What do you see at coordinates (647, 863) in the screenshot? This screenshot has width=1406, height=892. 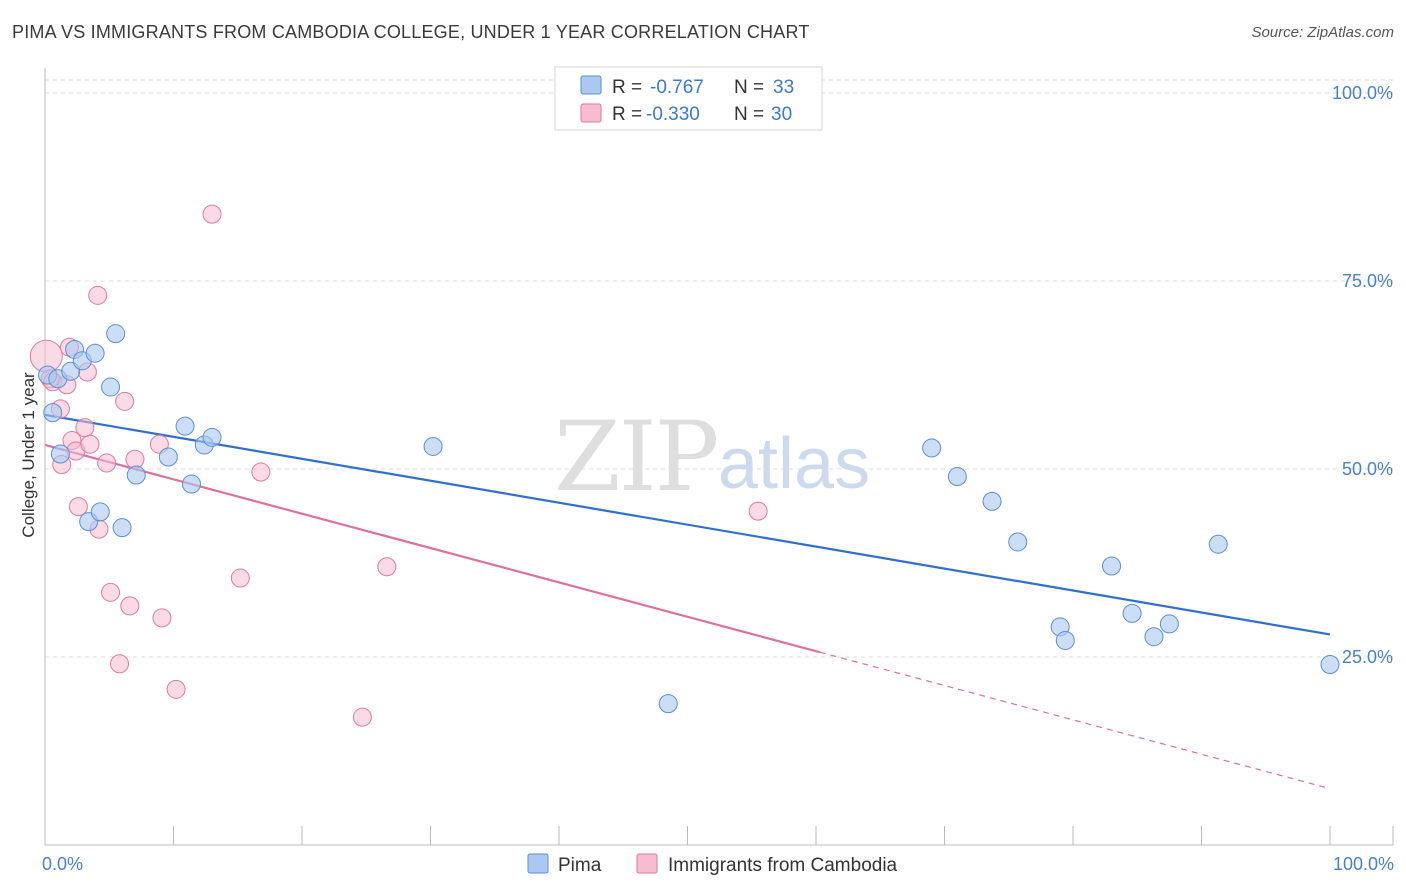 I see `bottom-legend-swatch-cambodia` at bounding box center [647, 863].